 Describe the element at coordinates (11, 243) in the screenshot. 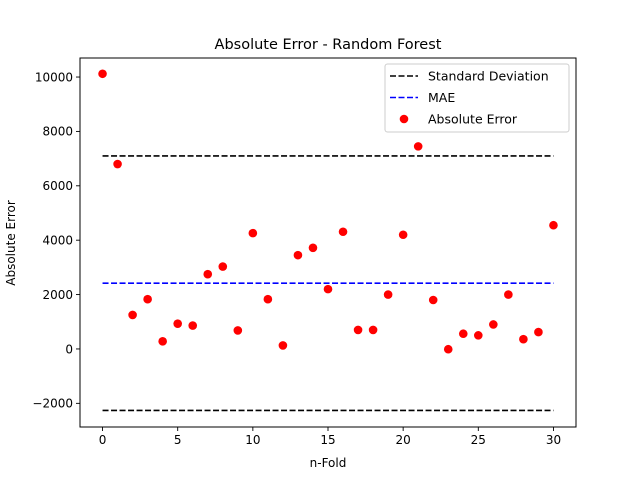

I see `y-axis-label: Absolute Error` at that location.